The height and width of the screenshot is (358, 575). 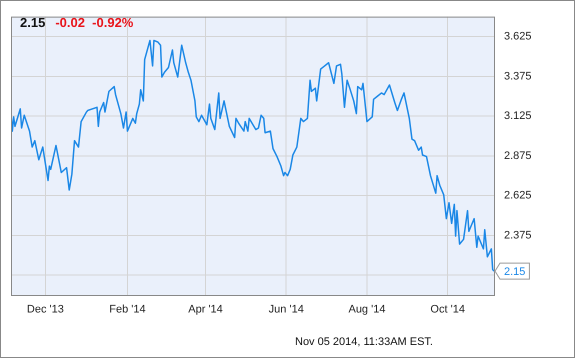 What do you see at coordinates (518, 116) in the screenshot?
I see `y-tick-label: 3.125` at bounding box center [518, 116].